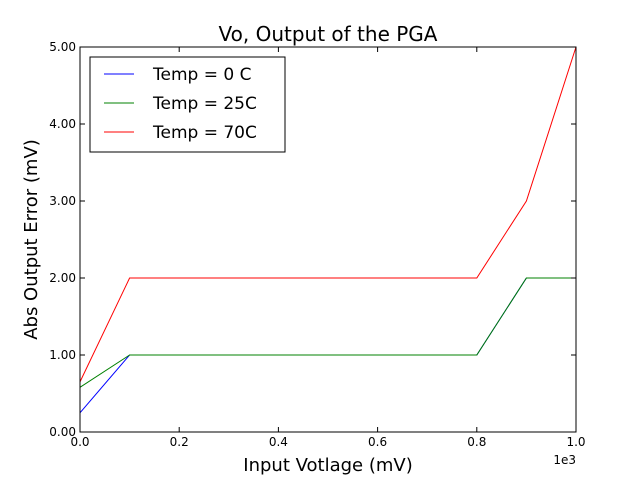 The image size is (640, 480). I want to click on legend-box, so click(187, 104).